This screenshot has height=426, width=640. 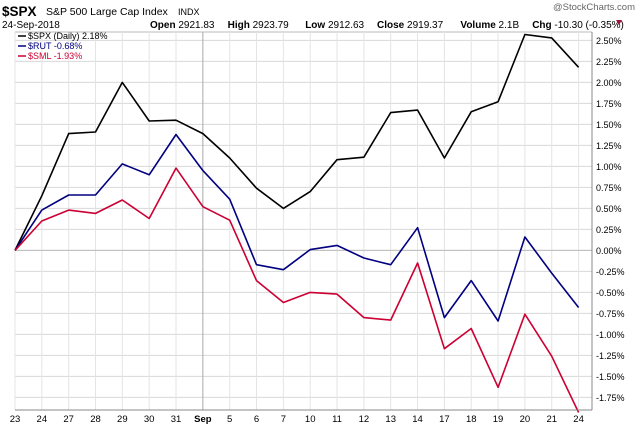 I want to click on y-tick-label: 0.00%, so click(x=609, y=251).